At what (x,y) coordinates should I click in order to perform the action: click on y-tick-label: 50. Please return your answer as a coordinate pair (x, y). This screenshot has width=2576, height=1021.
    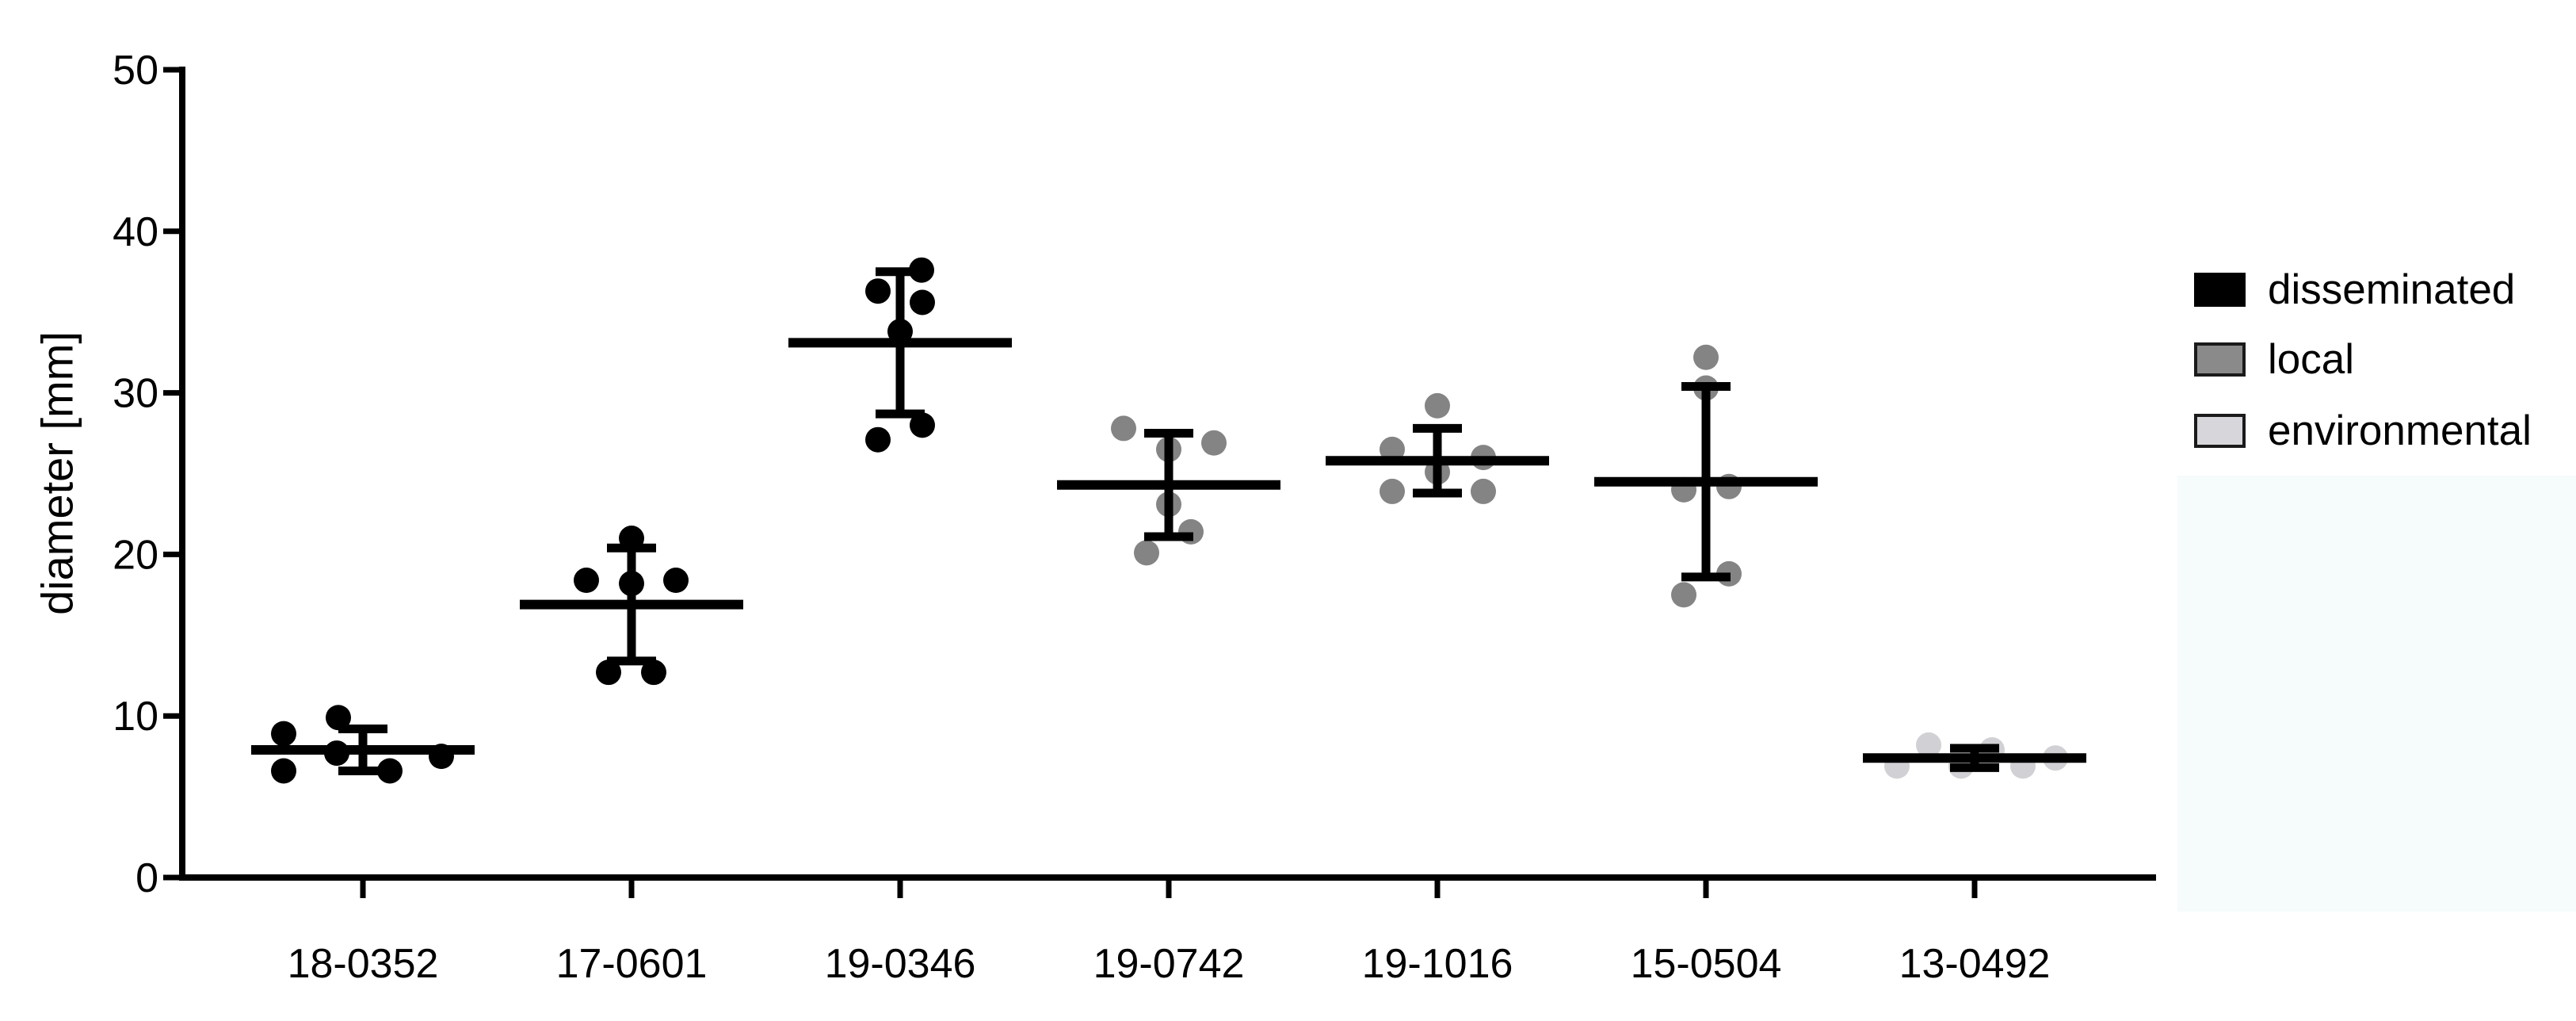
    Looking at the image, I should click on (135, 71).